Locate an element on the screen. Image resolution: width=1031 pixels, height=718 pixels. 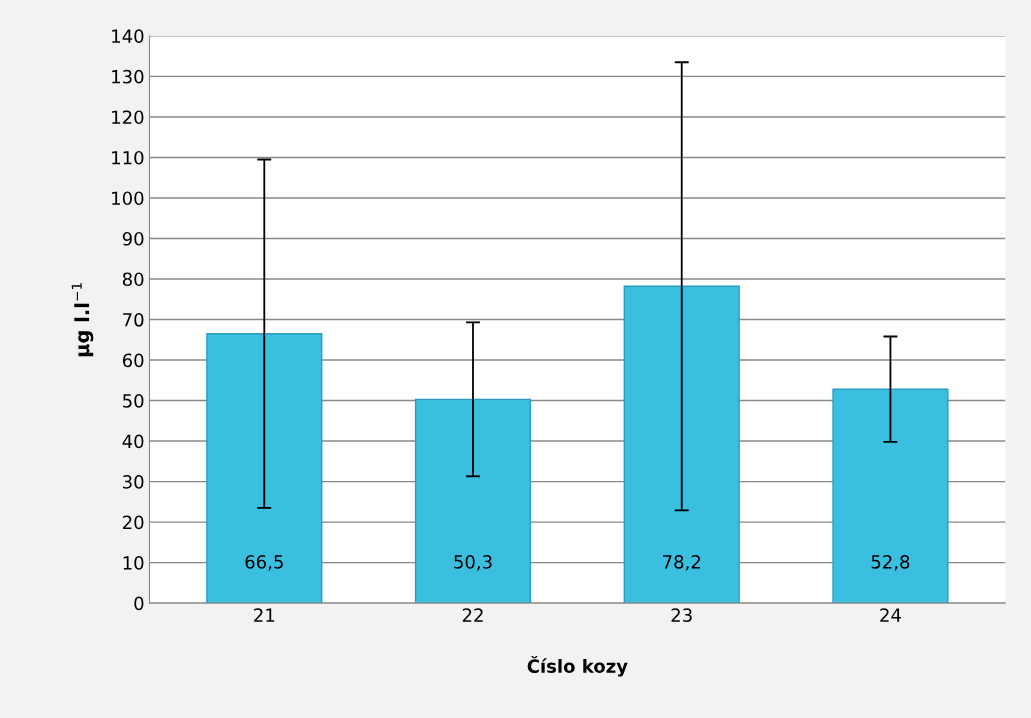
y-tick-label: 110 is located at coordinates (128, 157).